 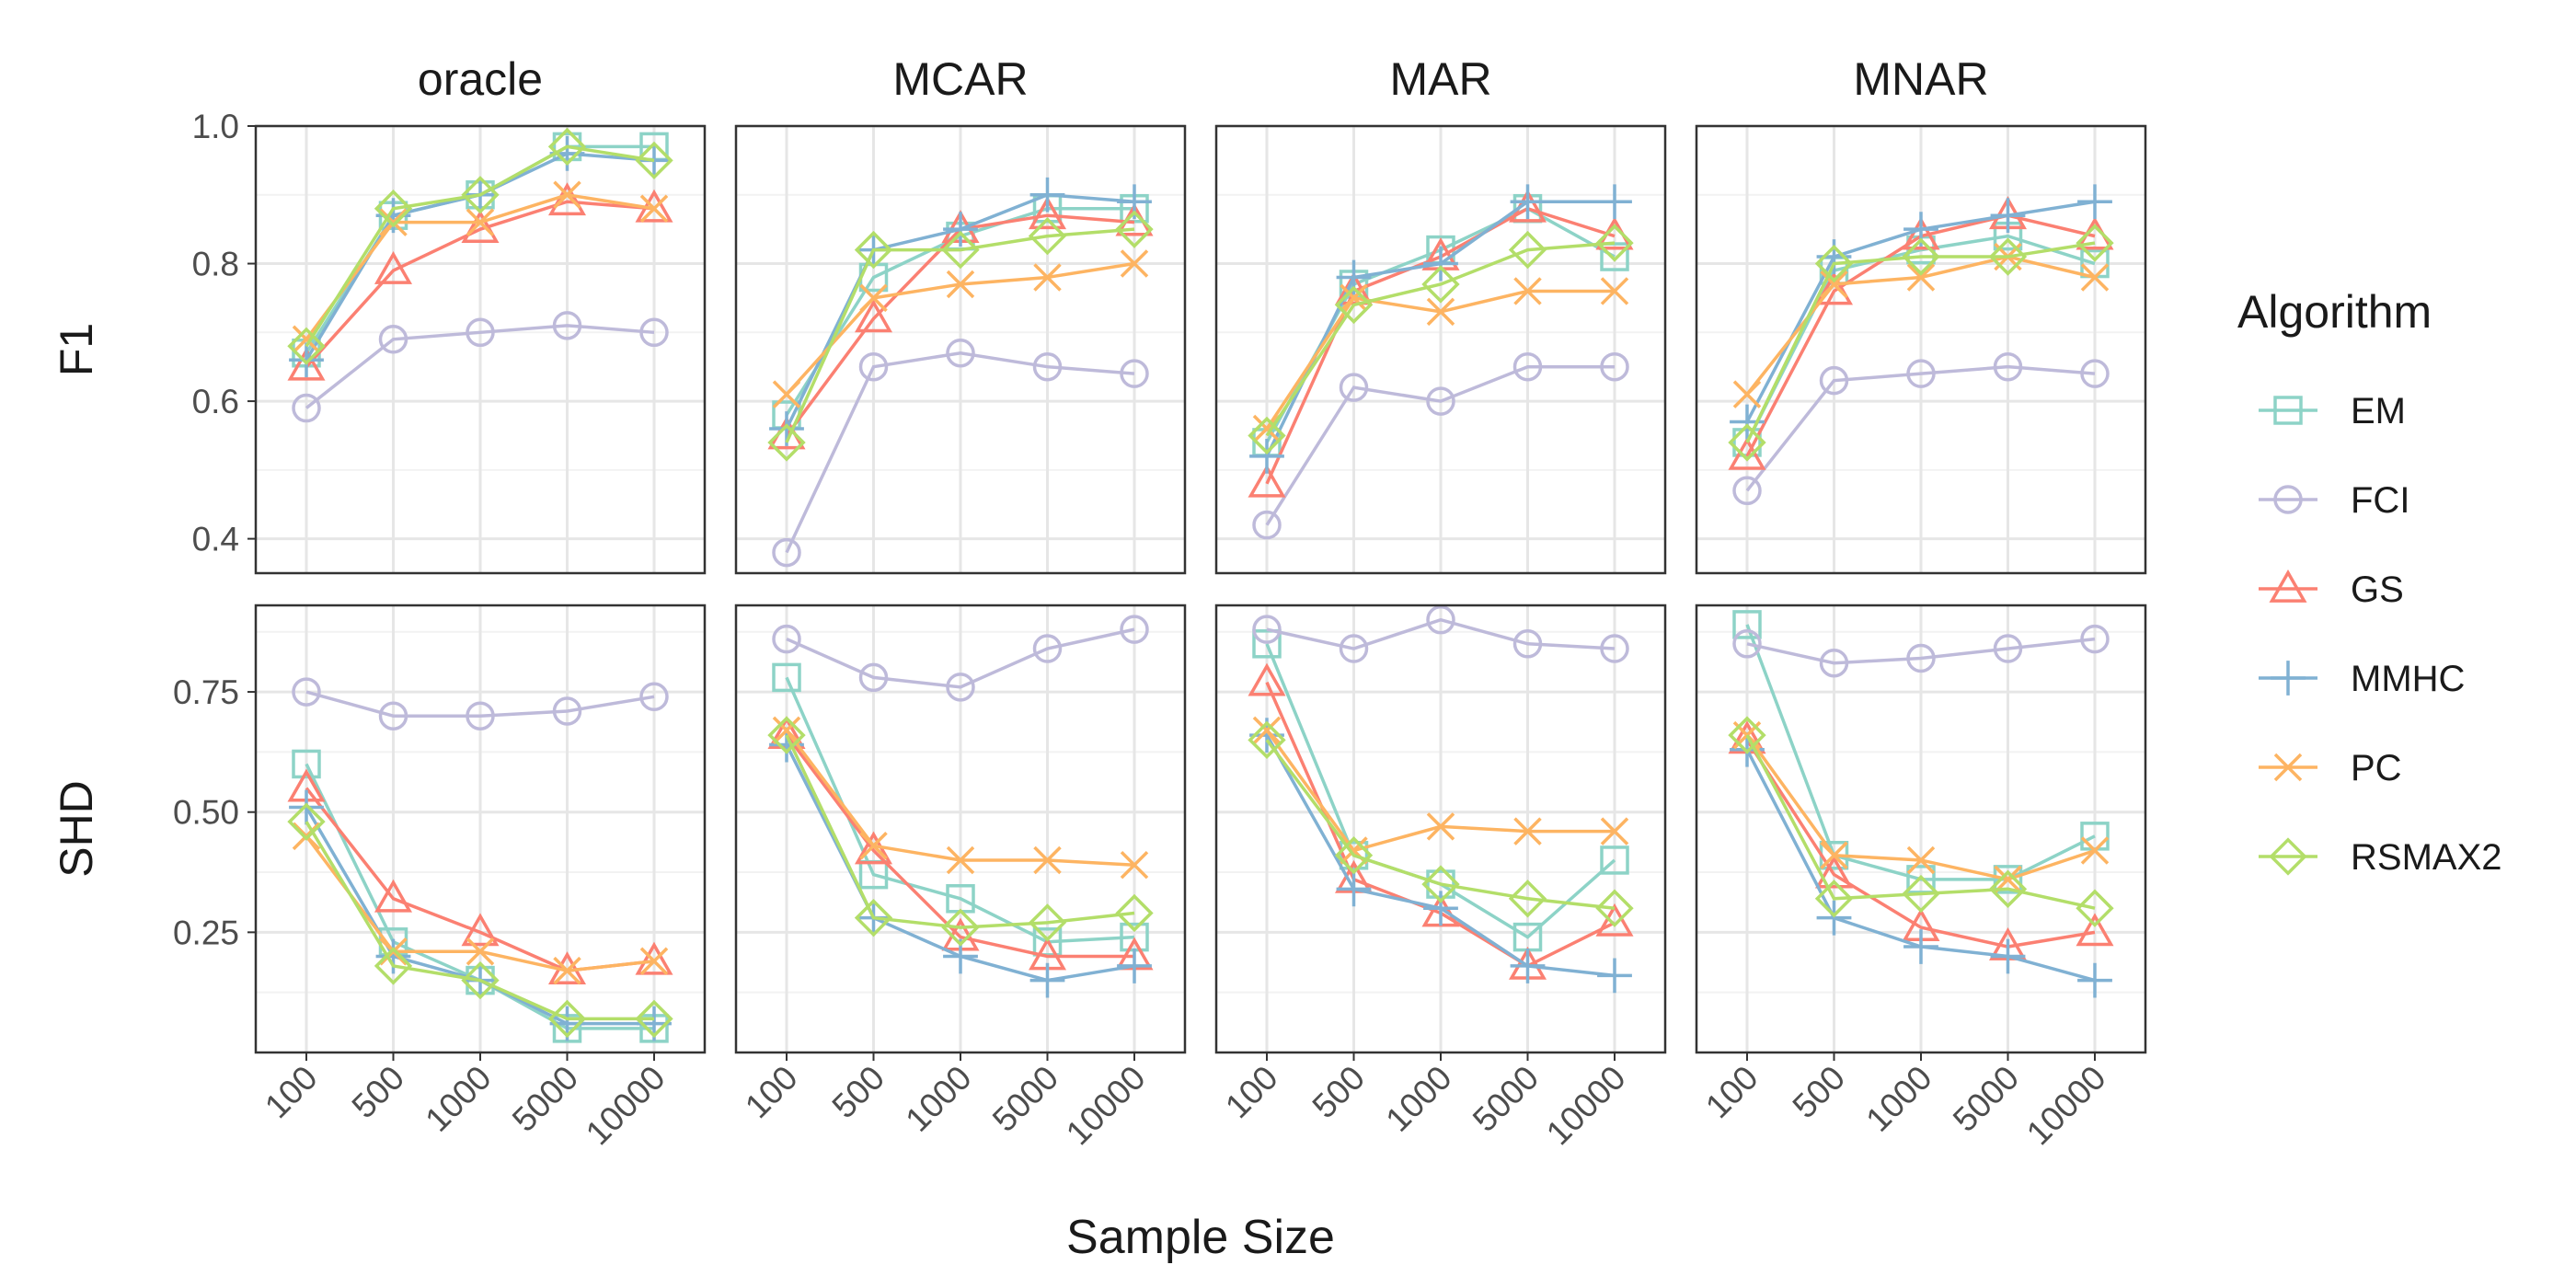 I want to click on legend-label: RSMAX2, so click(x=2426, y=857).